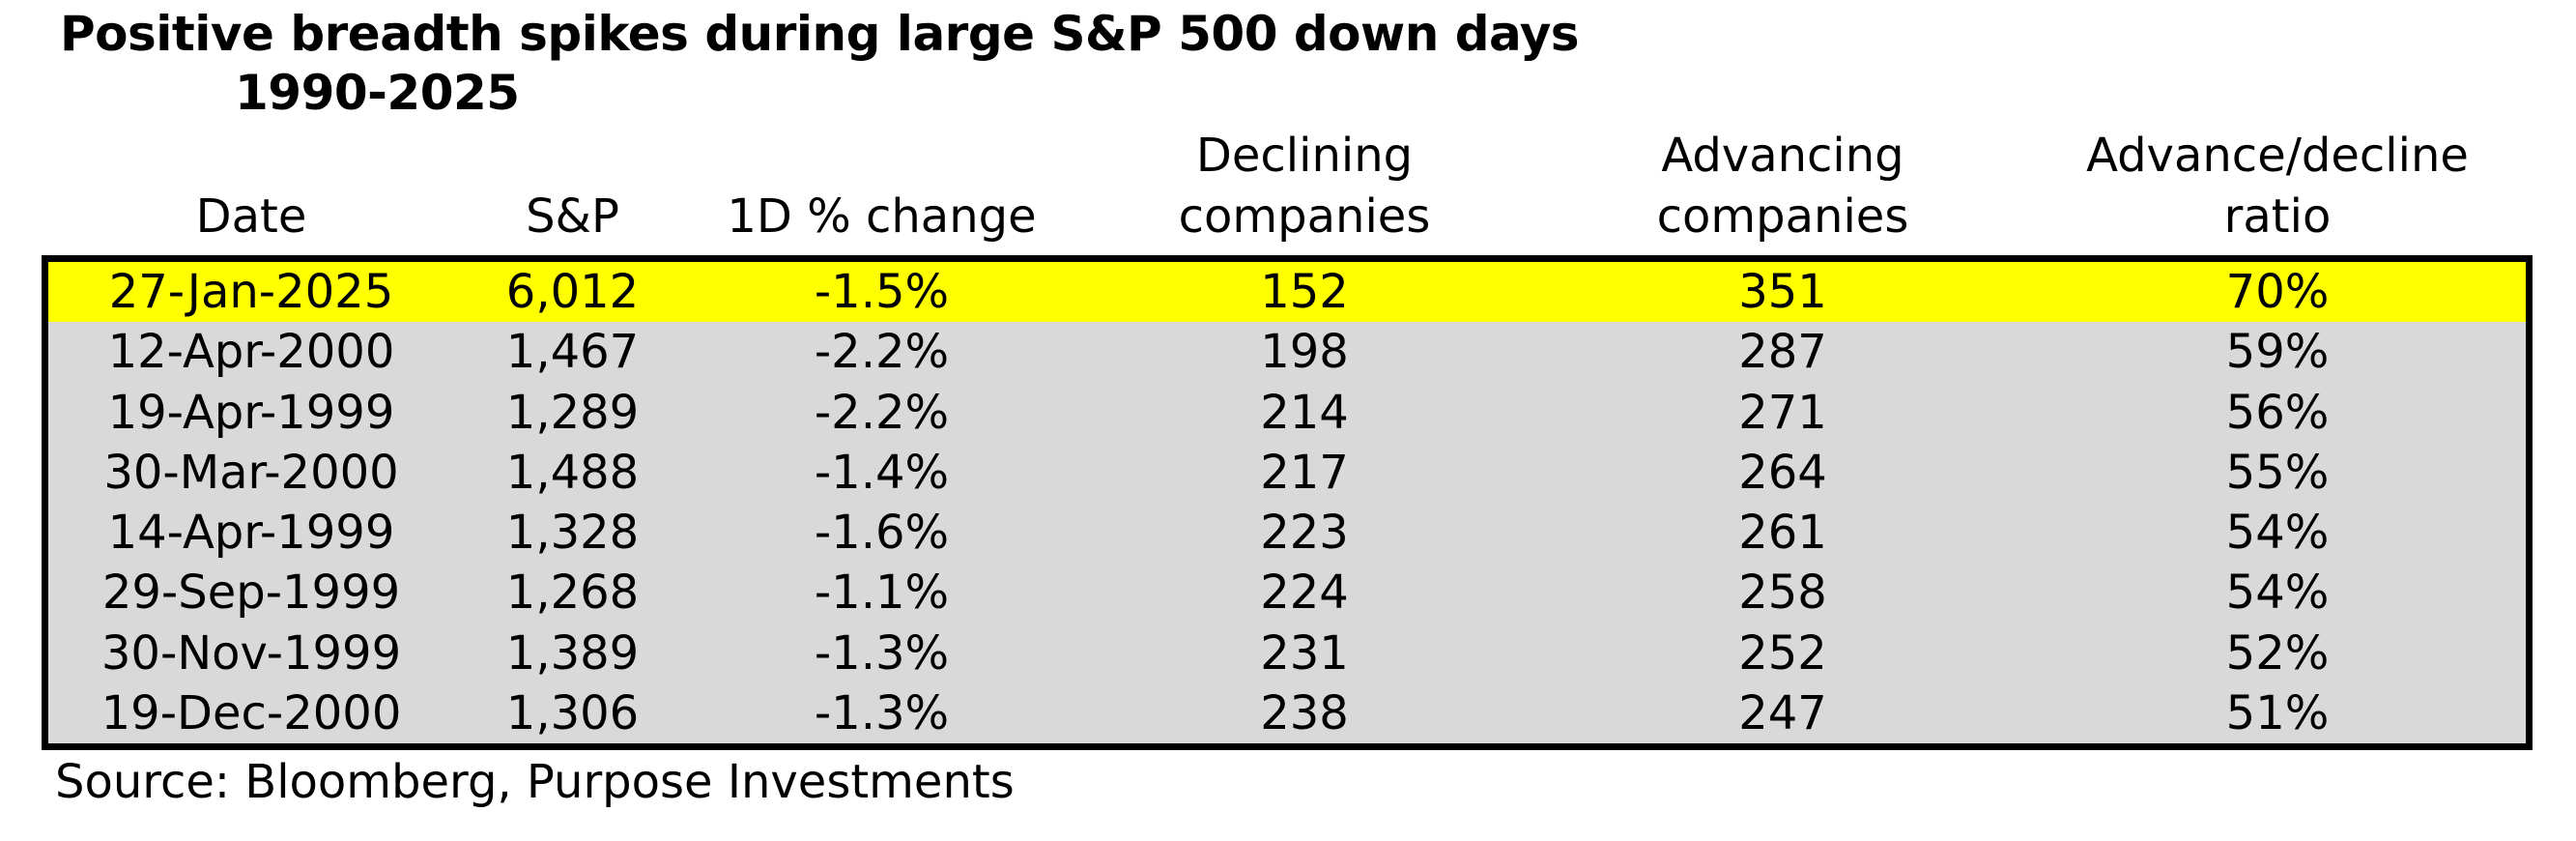  What do you see at coordinates (882, 593) in the screenshot?
I see `table-cell: -1.1%` at bounding box center [882, 593].